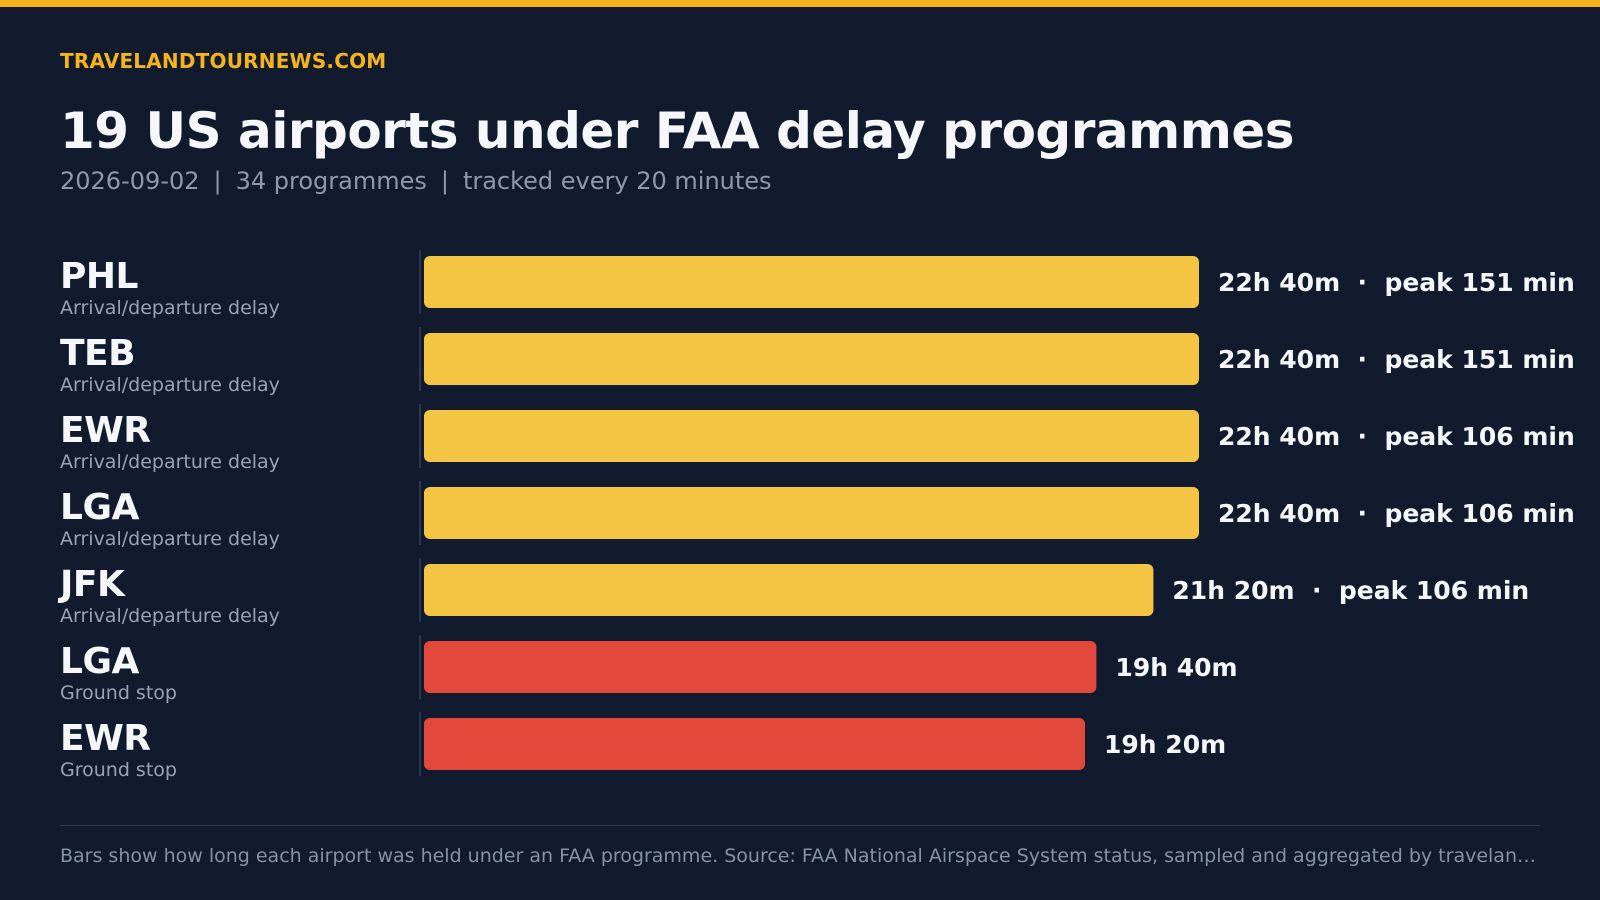 The width and height of the screenshot is (1600, 900). I want to click on row-label: PHL Arrival/departure delay, so click(170, 288).